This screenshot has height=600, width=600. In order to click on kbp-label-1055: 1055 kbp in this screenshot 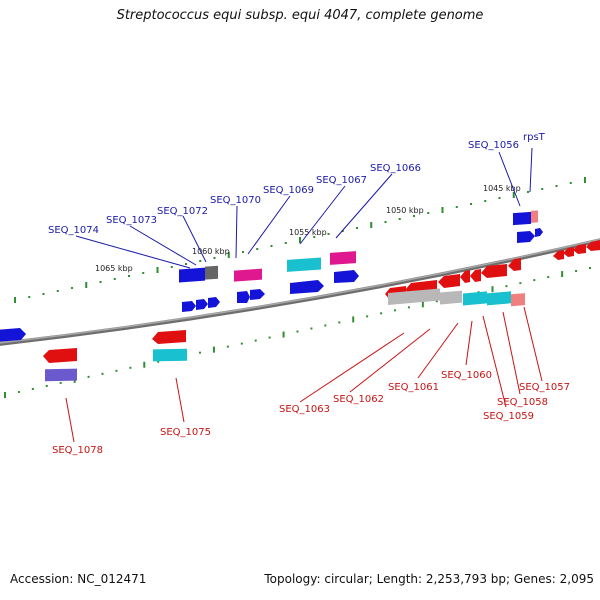, I will do `click(308, 232)`.